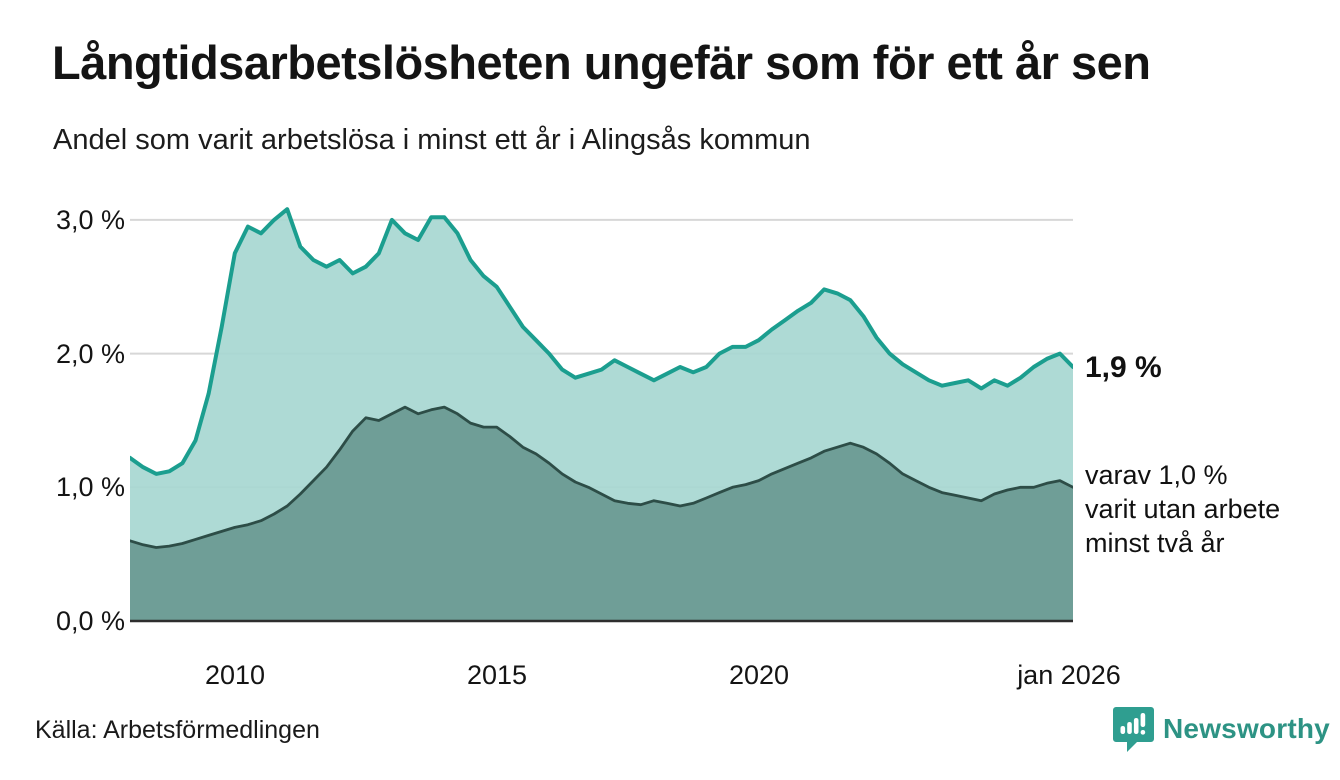 This screenshot has height=780, width=1340. I want to click on newsworthy-logo-text: Newsworthy, so click(1246, 728).